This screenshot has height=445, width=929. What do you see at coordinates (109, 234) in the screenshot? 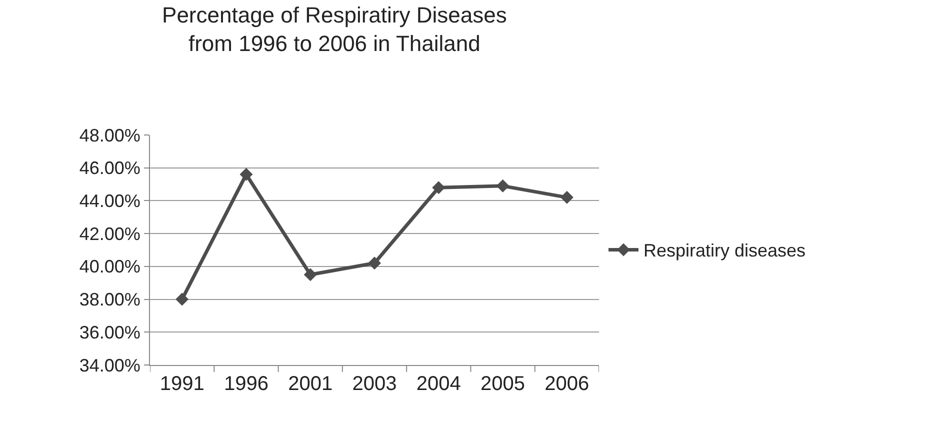
I see `y-tick-label: 42.00%` at bounding box center [109, 234].